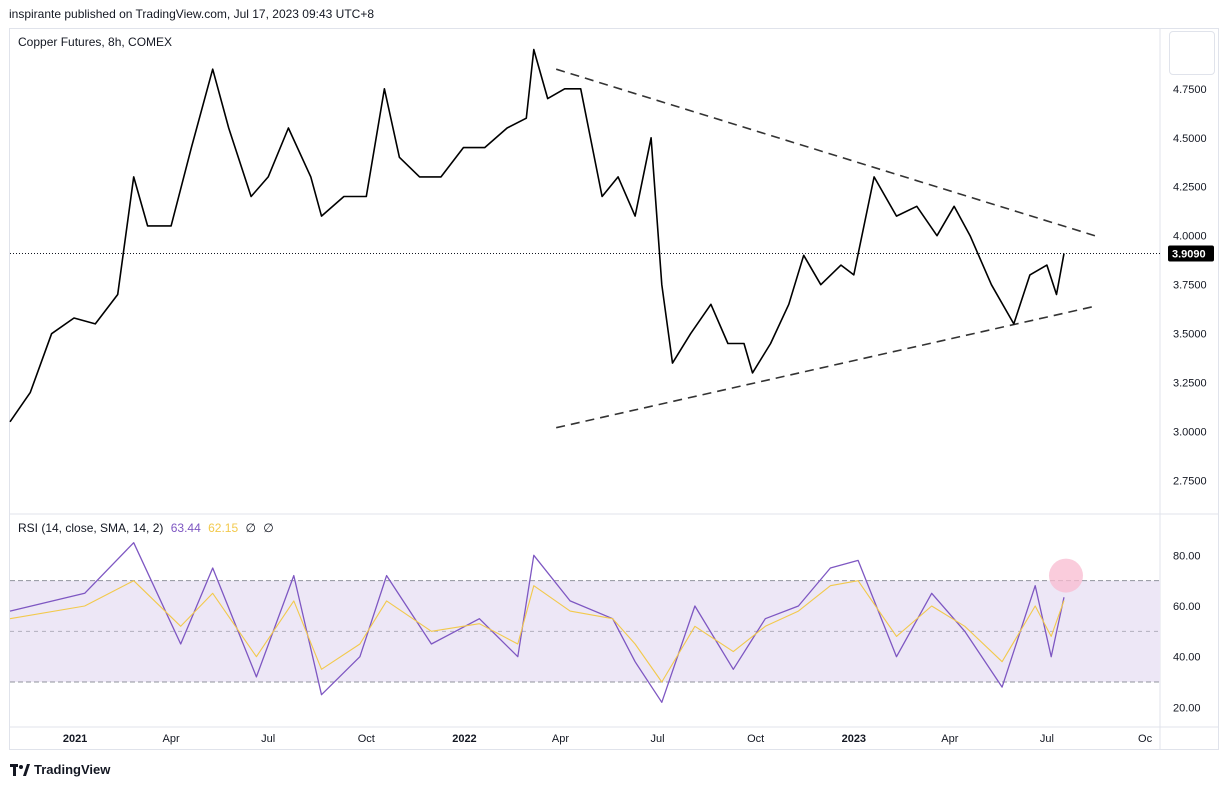 The height and width of the screenshot is (787, 1229). What do you see at coordinates (185, 528) in the screenshot?
I see `rsi-legend-value: 63.44` at bounding box center [185, 528].